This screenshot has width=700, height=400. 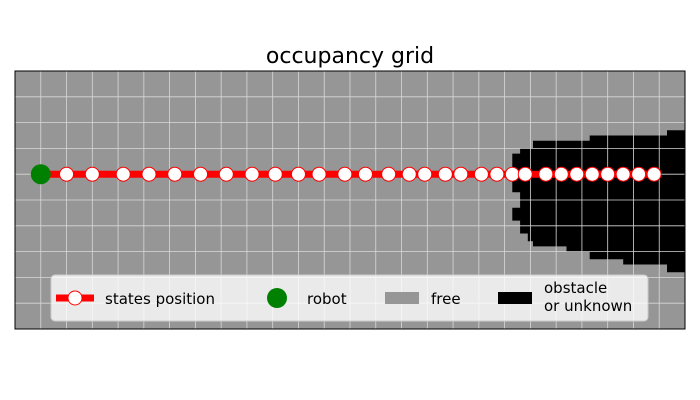 I want to click on states-markers, so click(x=360, y=174).